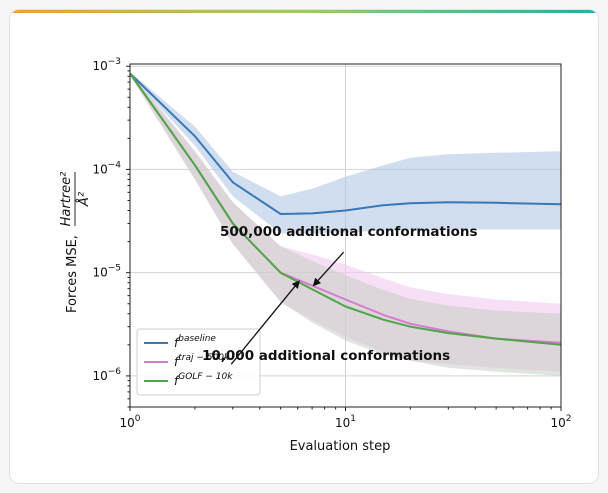 The height and width of the screenshot is (493, 608). What do you see at coordinates (195, 342) in the screenshot?
I see `legend-label: fbaseline` at bounding box center [195, 342].